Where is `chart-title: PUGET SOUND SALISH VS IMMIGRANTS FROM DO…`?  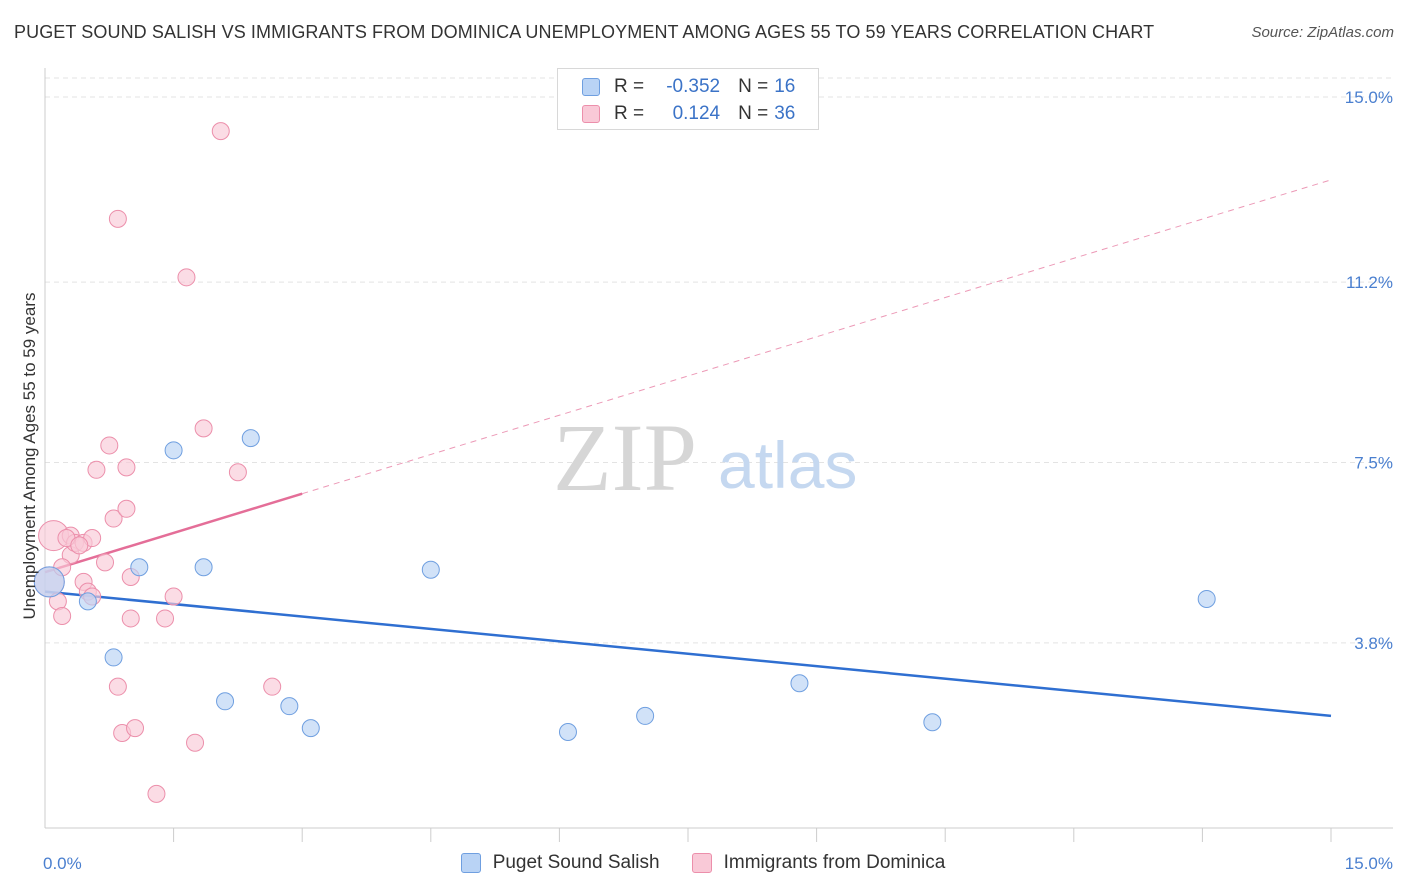
chart-title: PUGET SOUND SALISH VS IMMIGRANTS FROM DO… is located at coordinates (584, 32).